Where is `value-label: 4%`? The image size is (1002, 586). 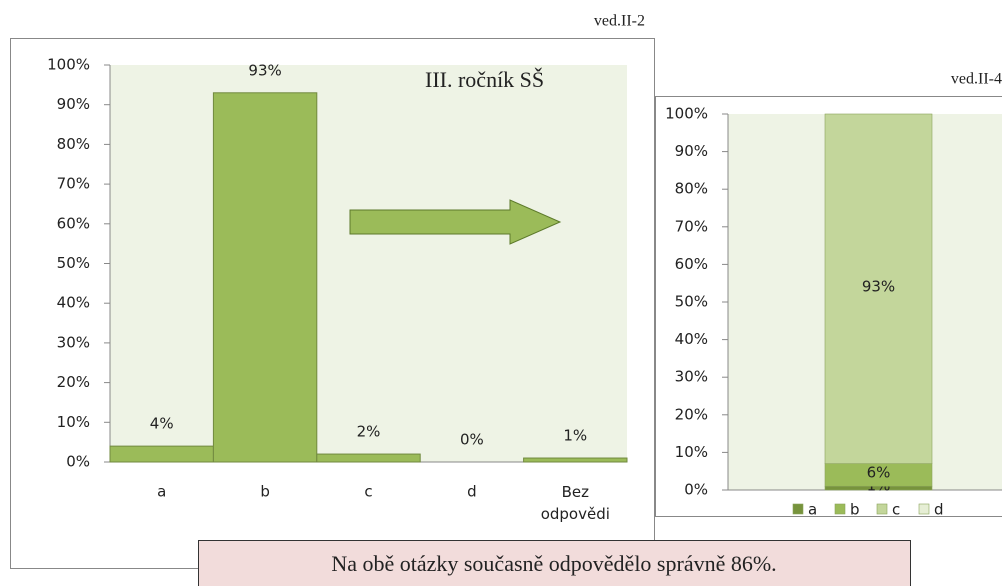 value-label: 4% is located at coordinates (162, 424).